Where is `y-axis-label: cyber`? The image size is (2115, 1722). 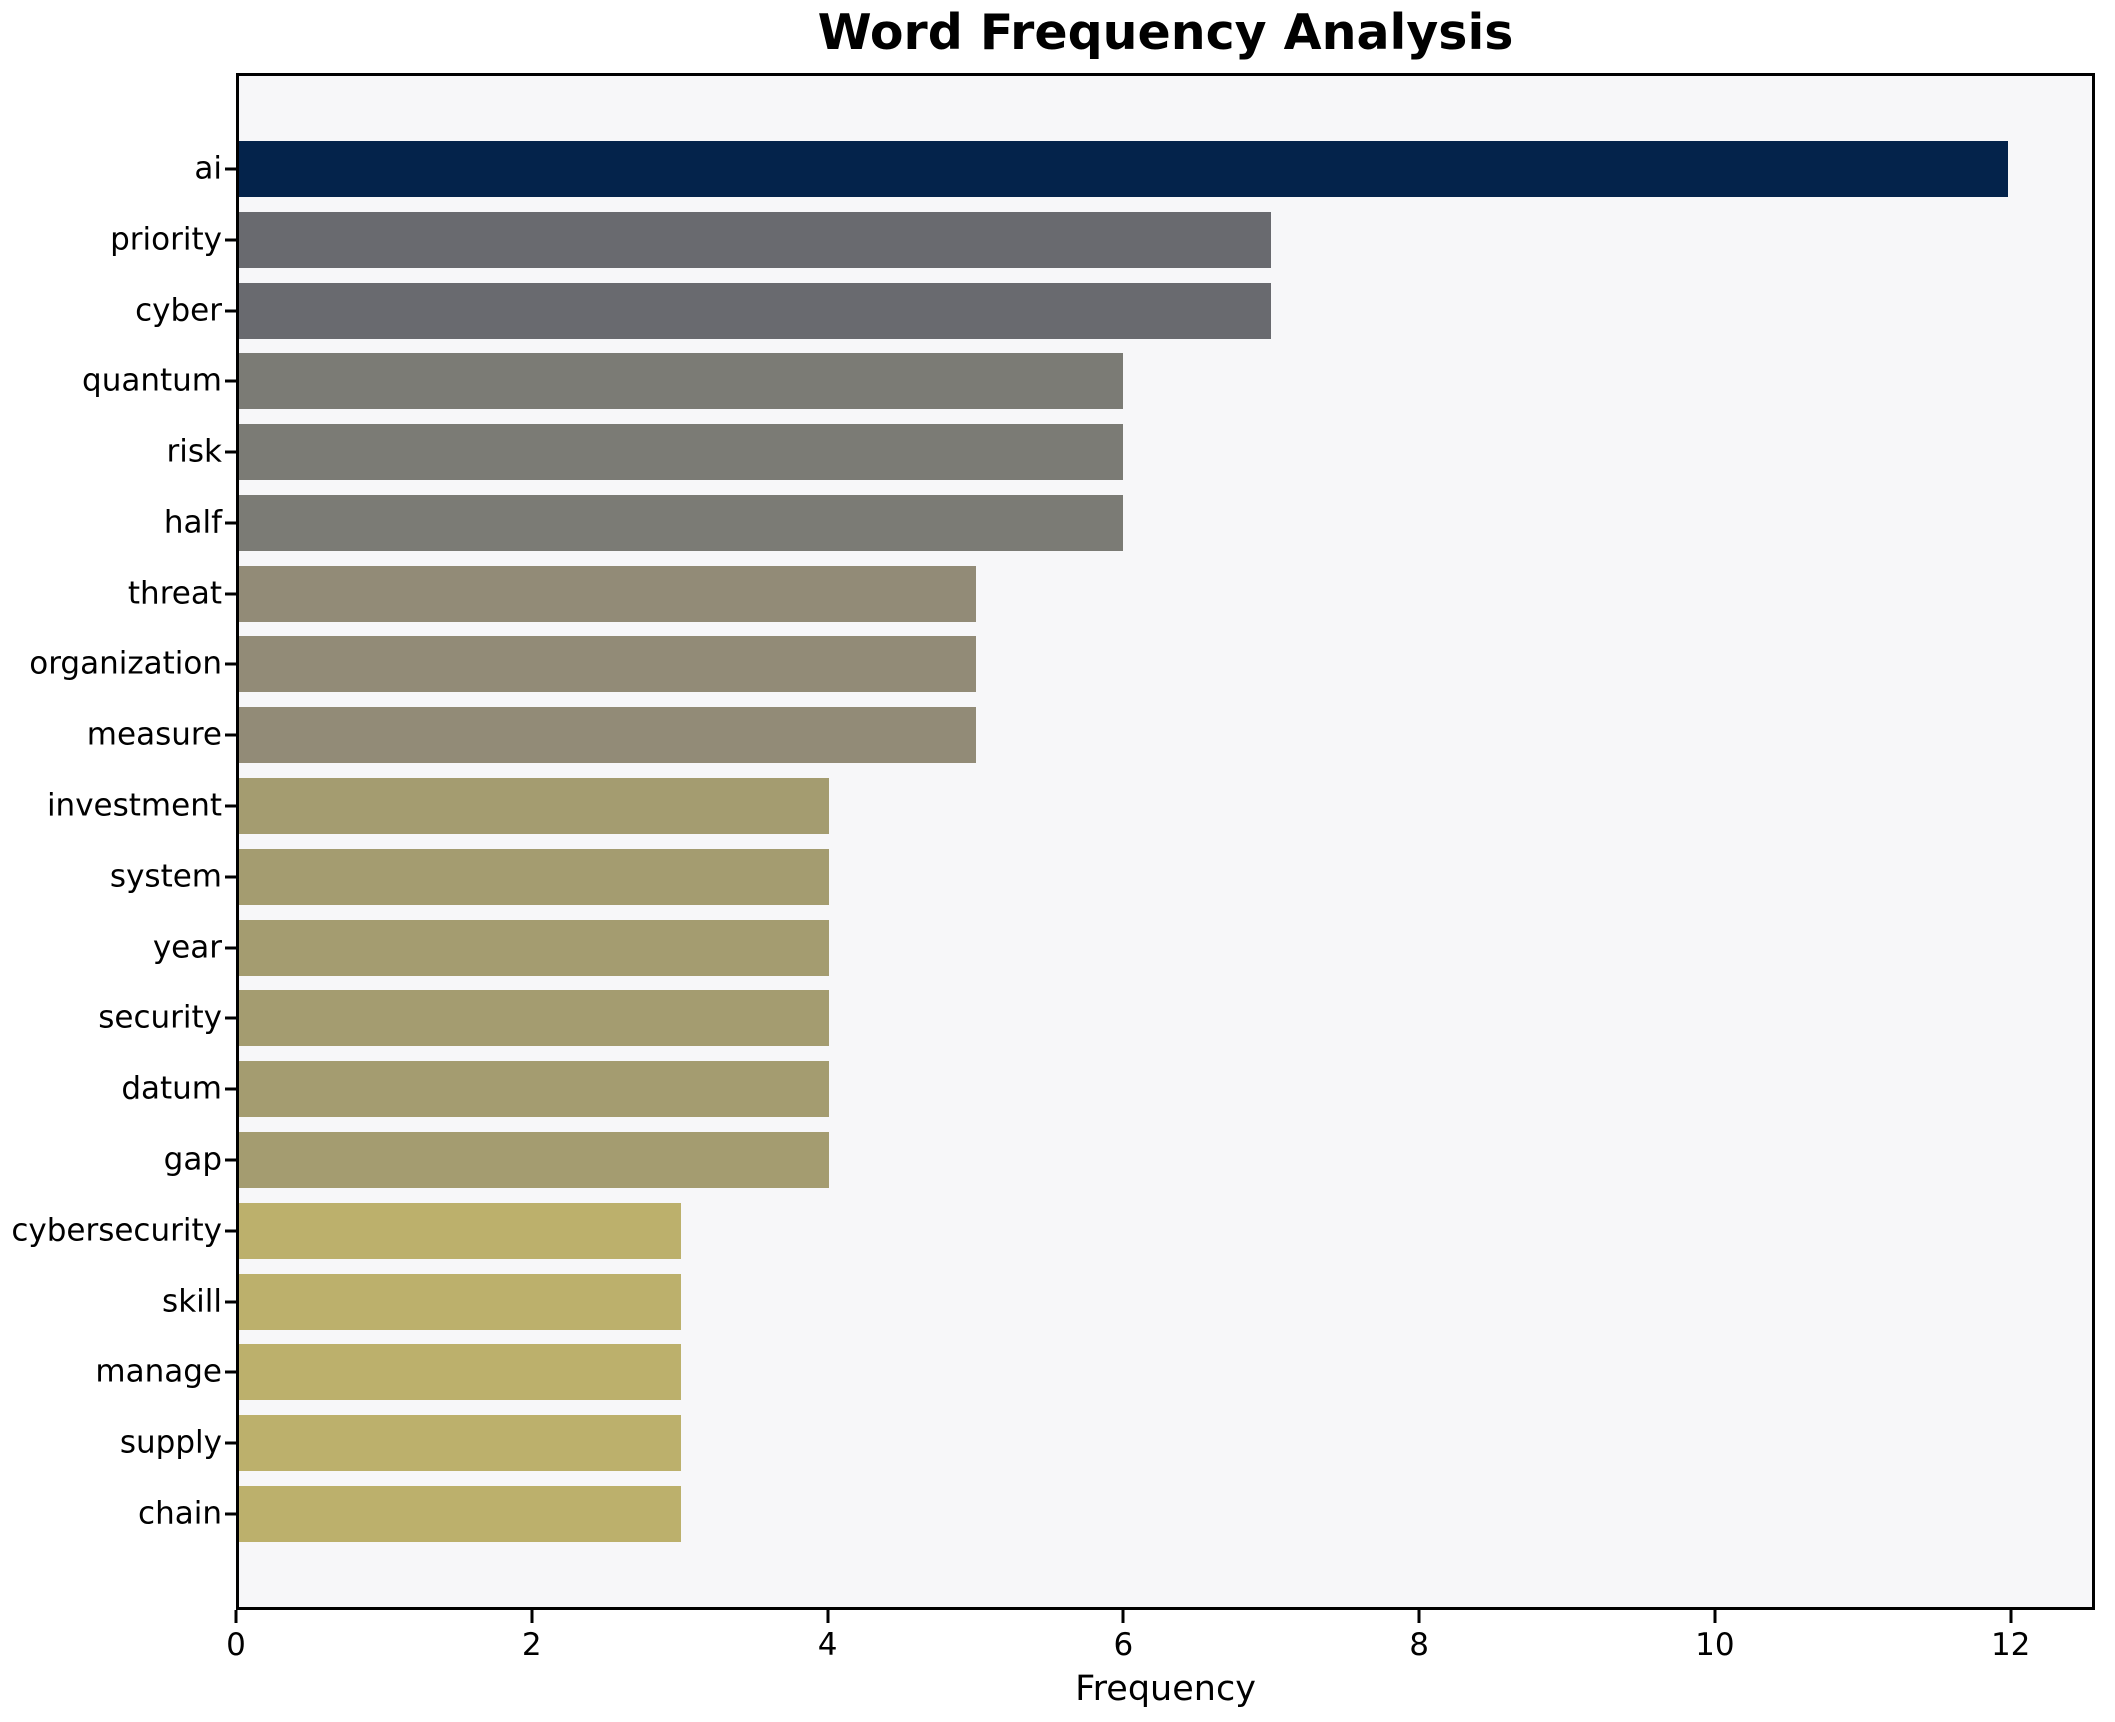 y-axis-label: cyber is located at coordinates (178, 310).